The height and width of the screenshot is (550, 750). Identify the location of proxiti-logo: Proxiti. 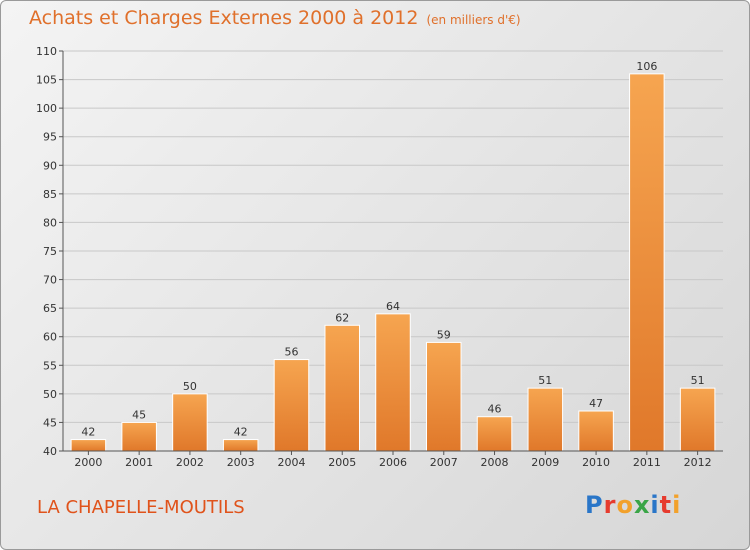
(633, 505).